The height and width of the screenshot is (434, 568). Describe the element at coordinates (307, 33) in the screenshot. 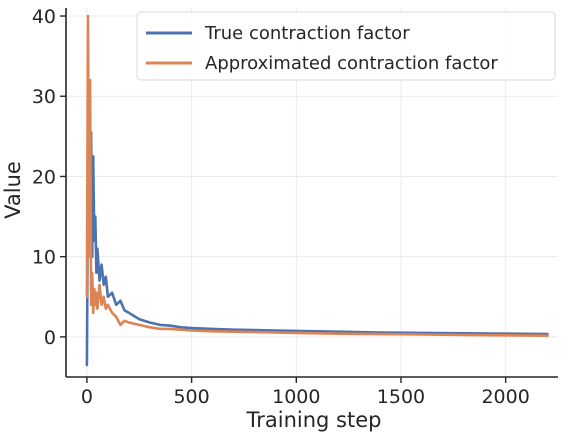

I see `legend-label: True contraction factor` at that location.